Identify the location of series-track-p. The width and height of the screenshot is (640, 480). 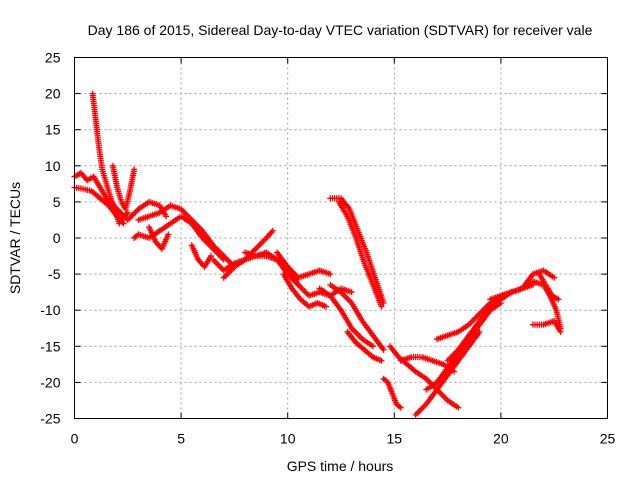
(357, 317).